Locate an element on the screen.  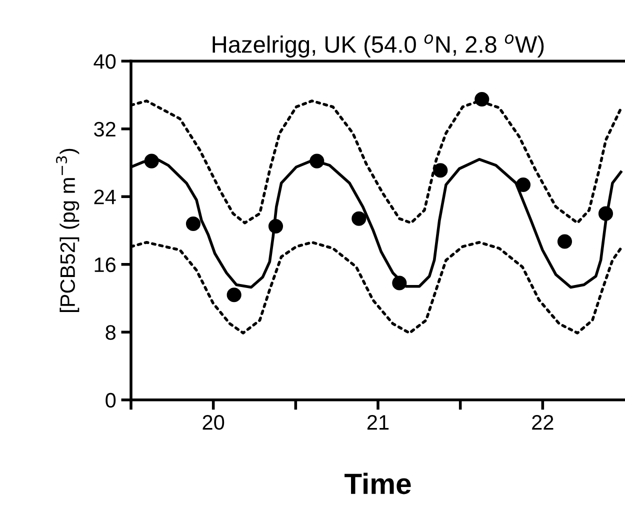
y-tick-label: 40 is located at coordinates (105, 61).